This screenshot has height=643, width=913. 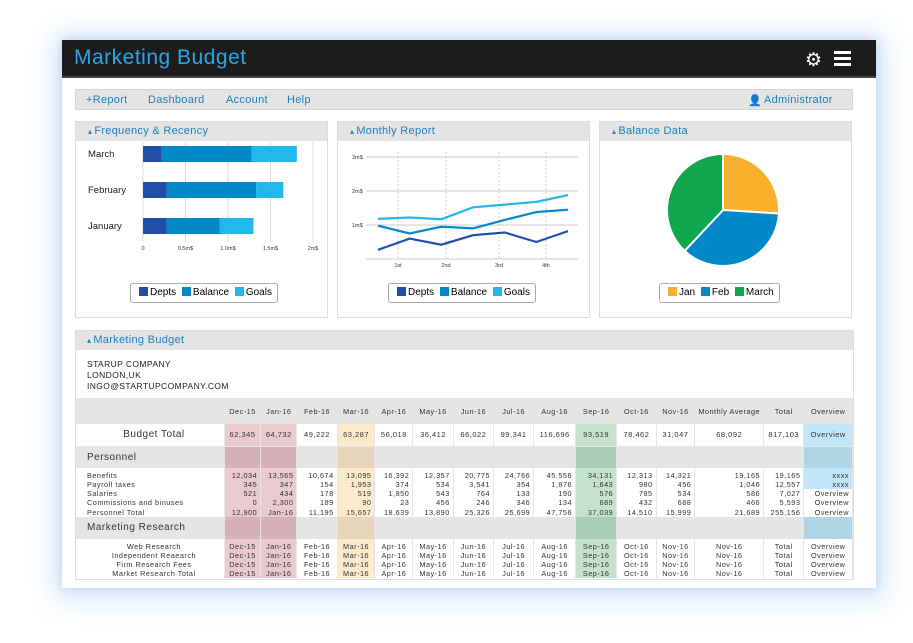 I want to click on x-tick-label: 2m$, so click(x=313, y=249).